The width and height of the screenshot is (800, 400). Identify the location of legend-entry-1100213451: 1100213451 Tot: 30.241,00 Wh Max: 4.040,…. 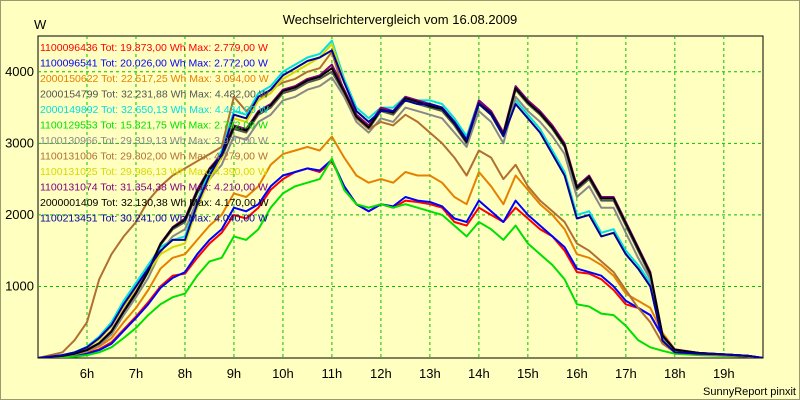
(154, 219).